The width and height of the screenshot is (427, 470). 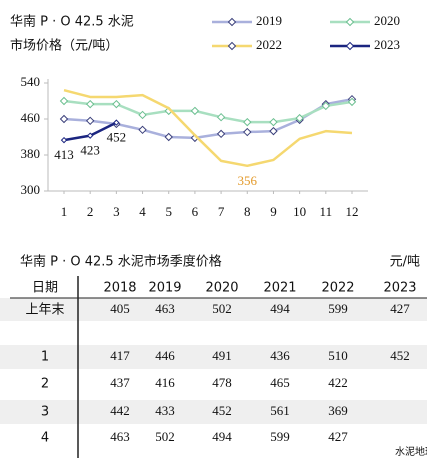 I want to click on y-tick-label: 380, so click(x=31, y=153).